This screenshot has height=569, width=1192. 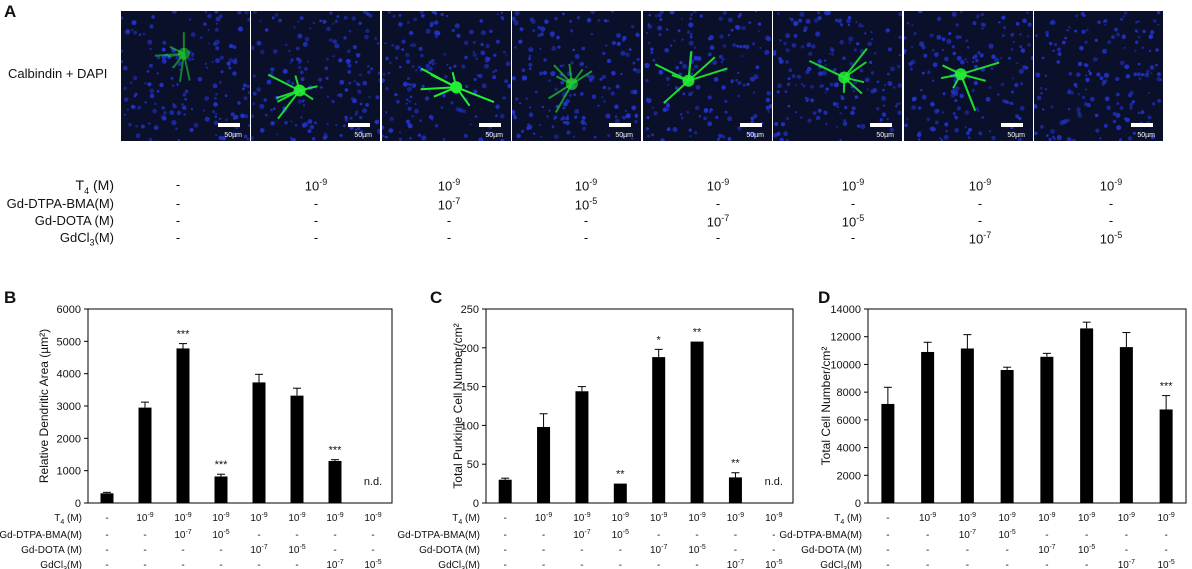 I want to click on panel-a-label: A, so click(x=10, y=11).